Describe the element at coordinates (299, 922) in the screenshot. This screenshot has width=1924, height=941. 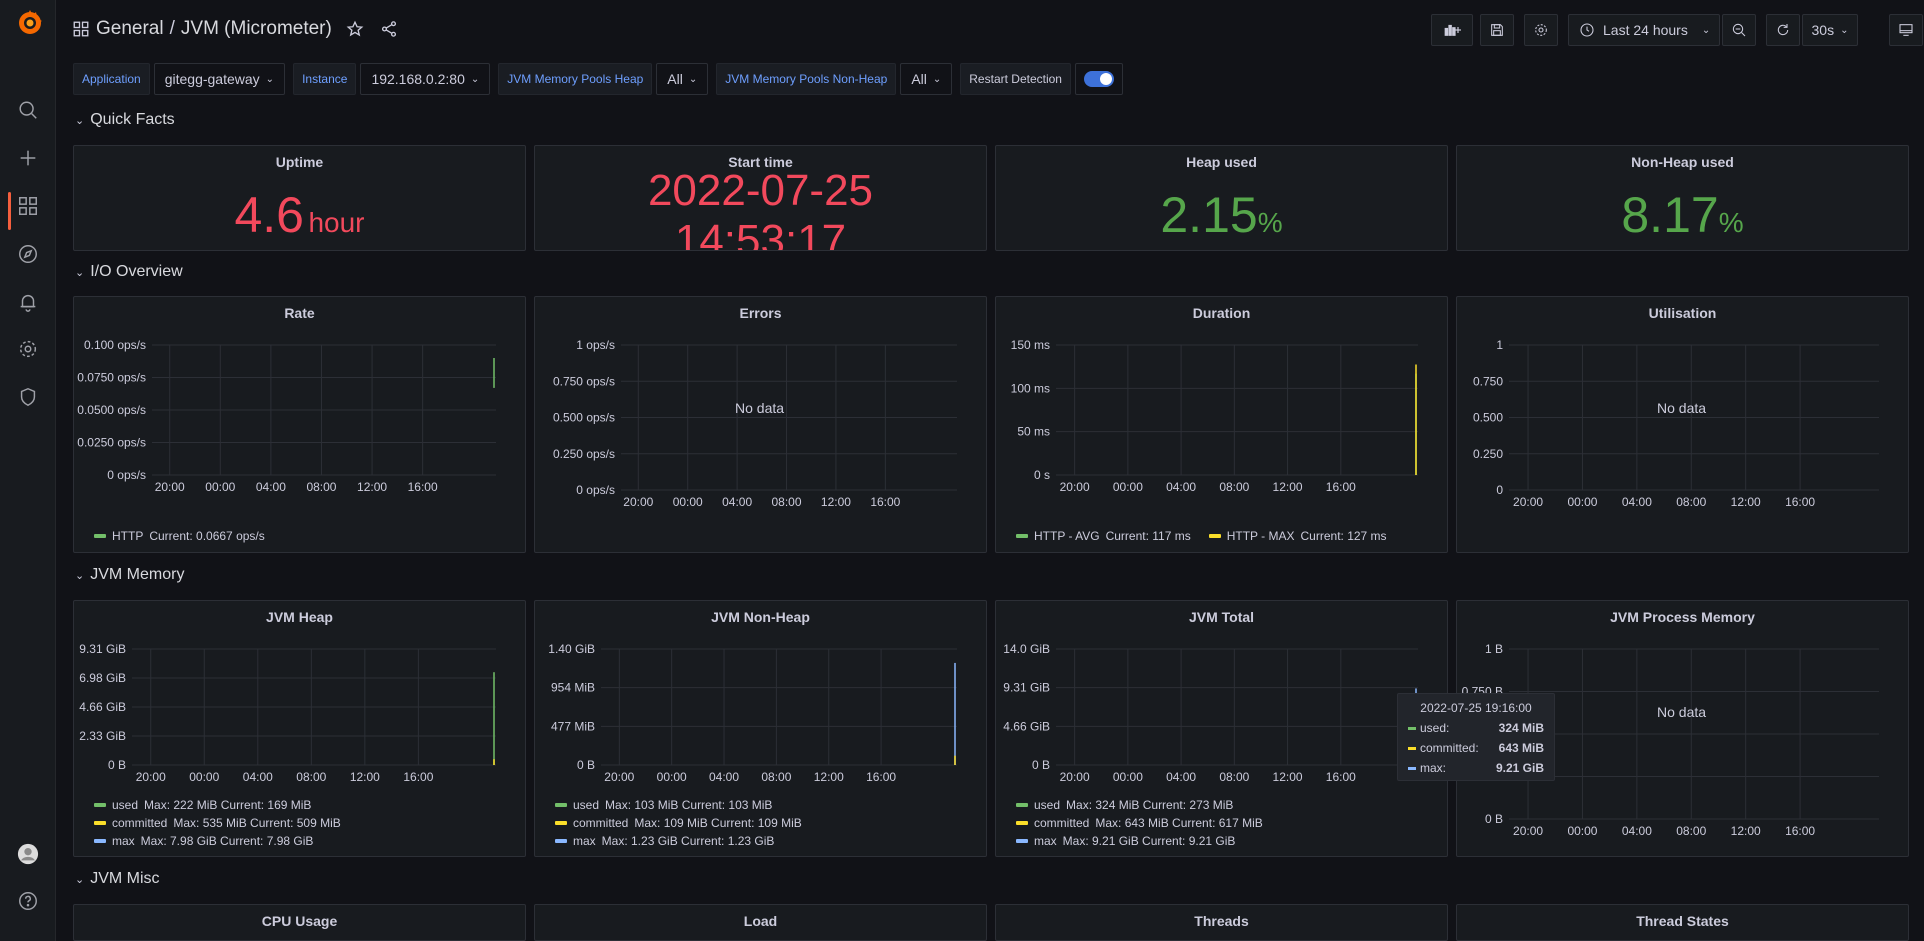
I see `cpu-usage-panel: CPU Usage` at that location.